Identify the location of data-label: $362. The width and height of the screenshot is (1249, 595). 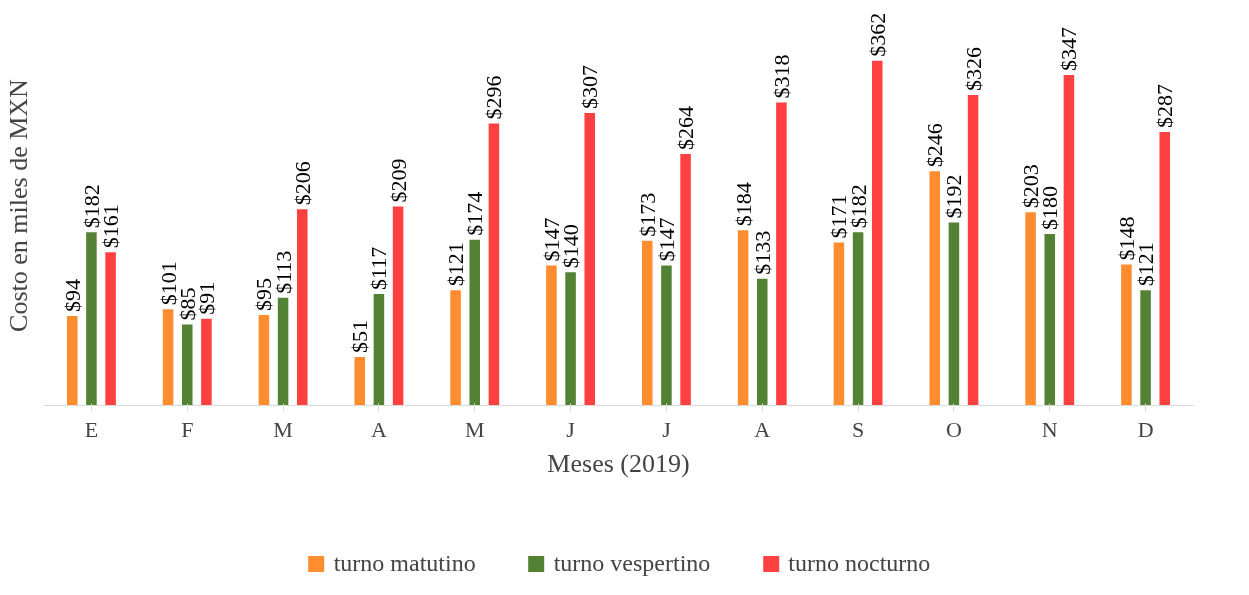
(877, 34).